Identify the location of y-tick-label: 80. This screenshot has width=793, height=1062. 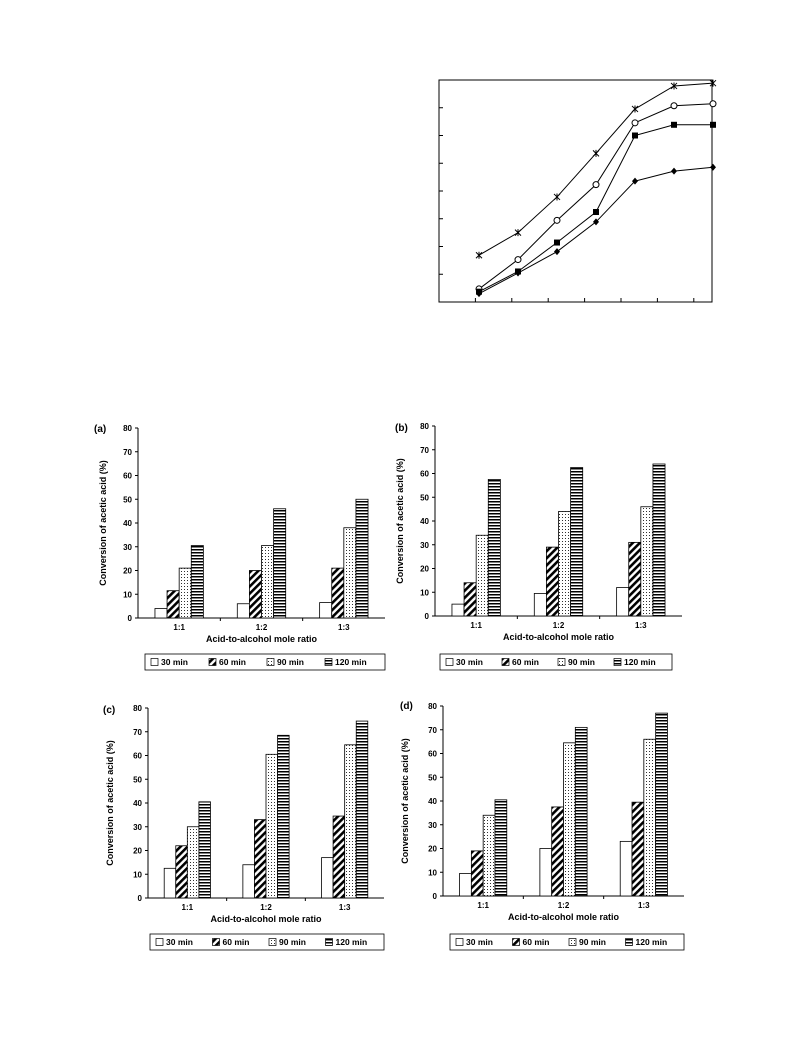
(424, 426).